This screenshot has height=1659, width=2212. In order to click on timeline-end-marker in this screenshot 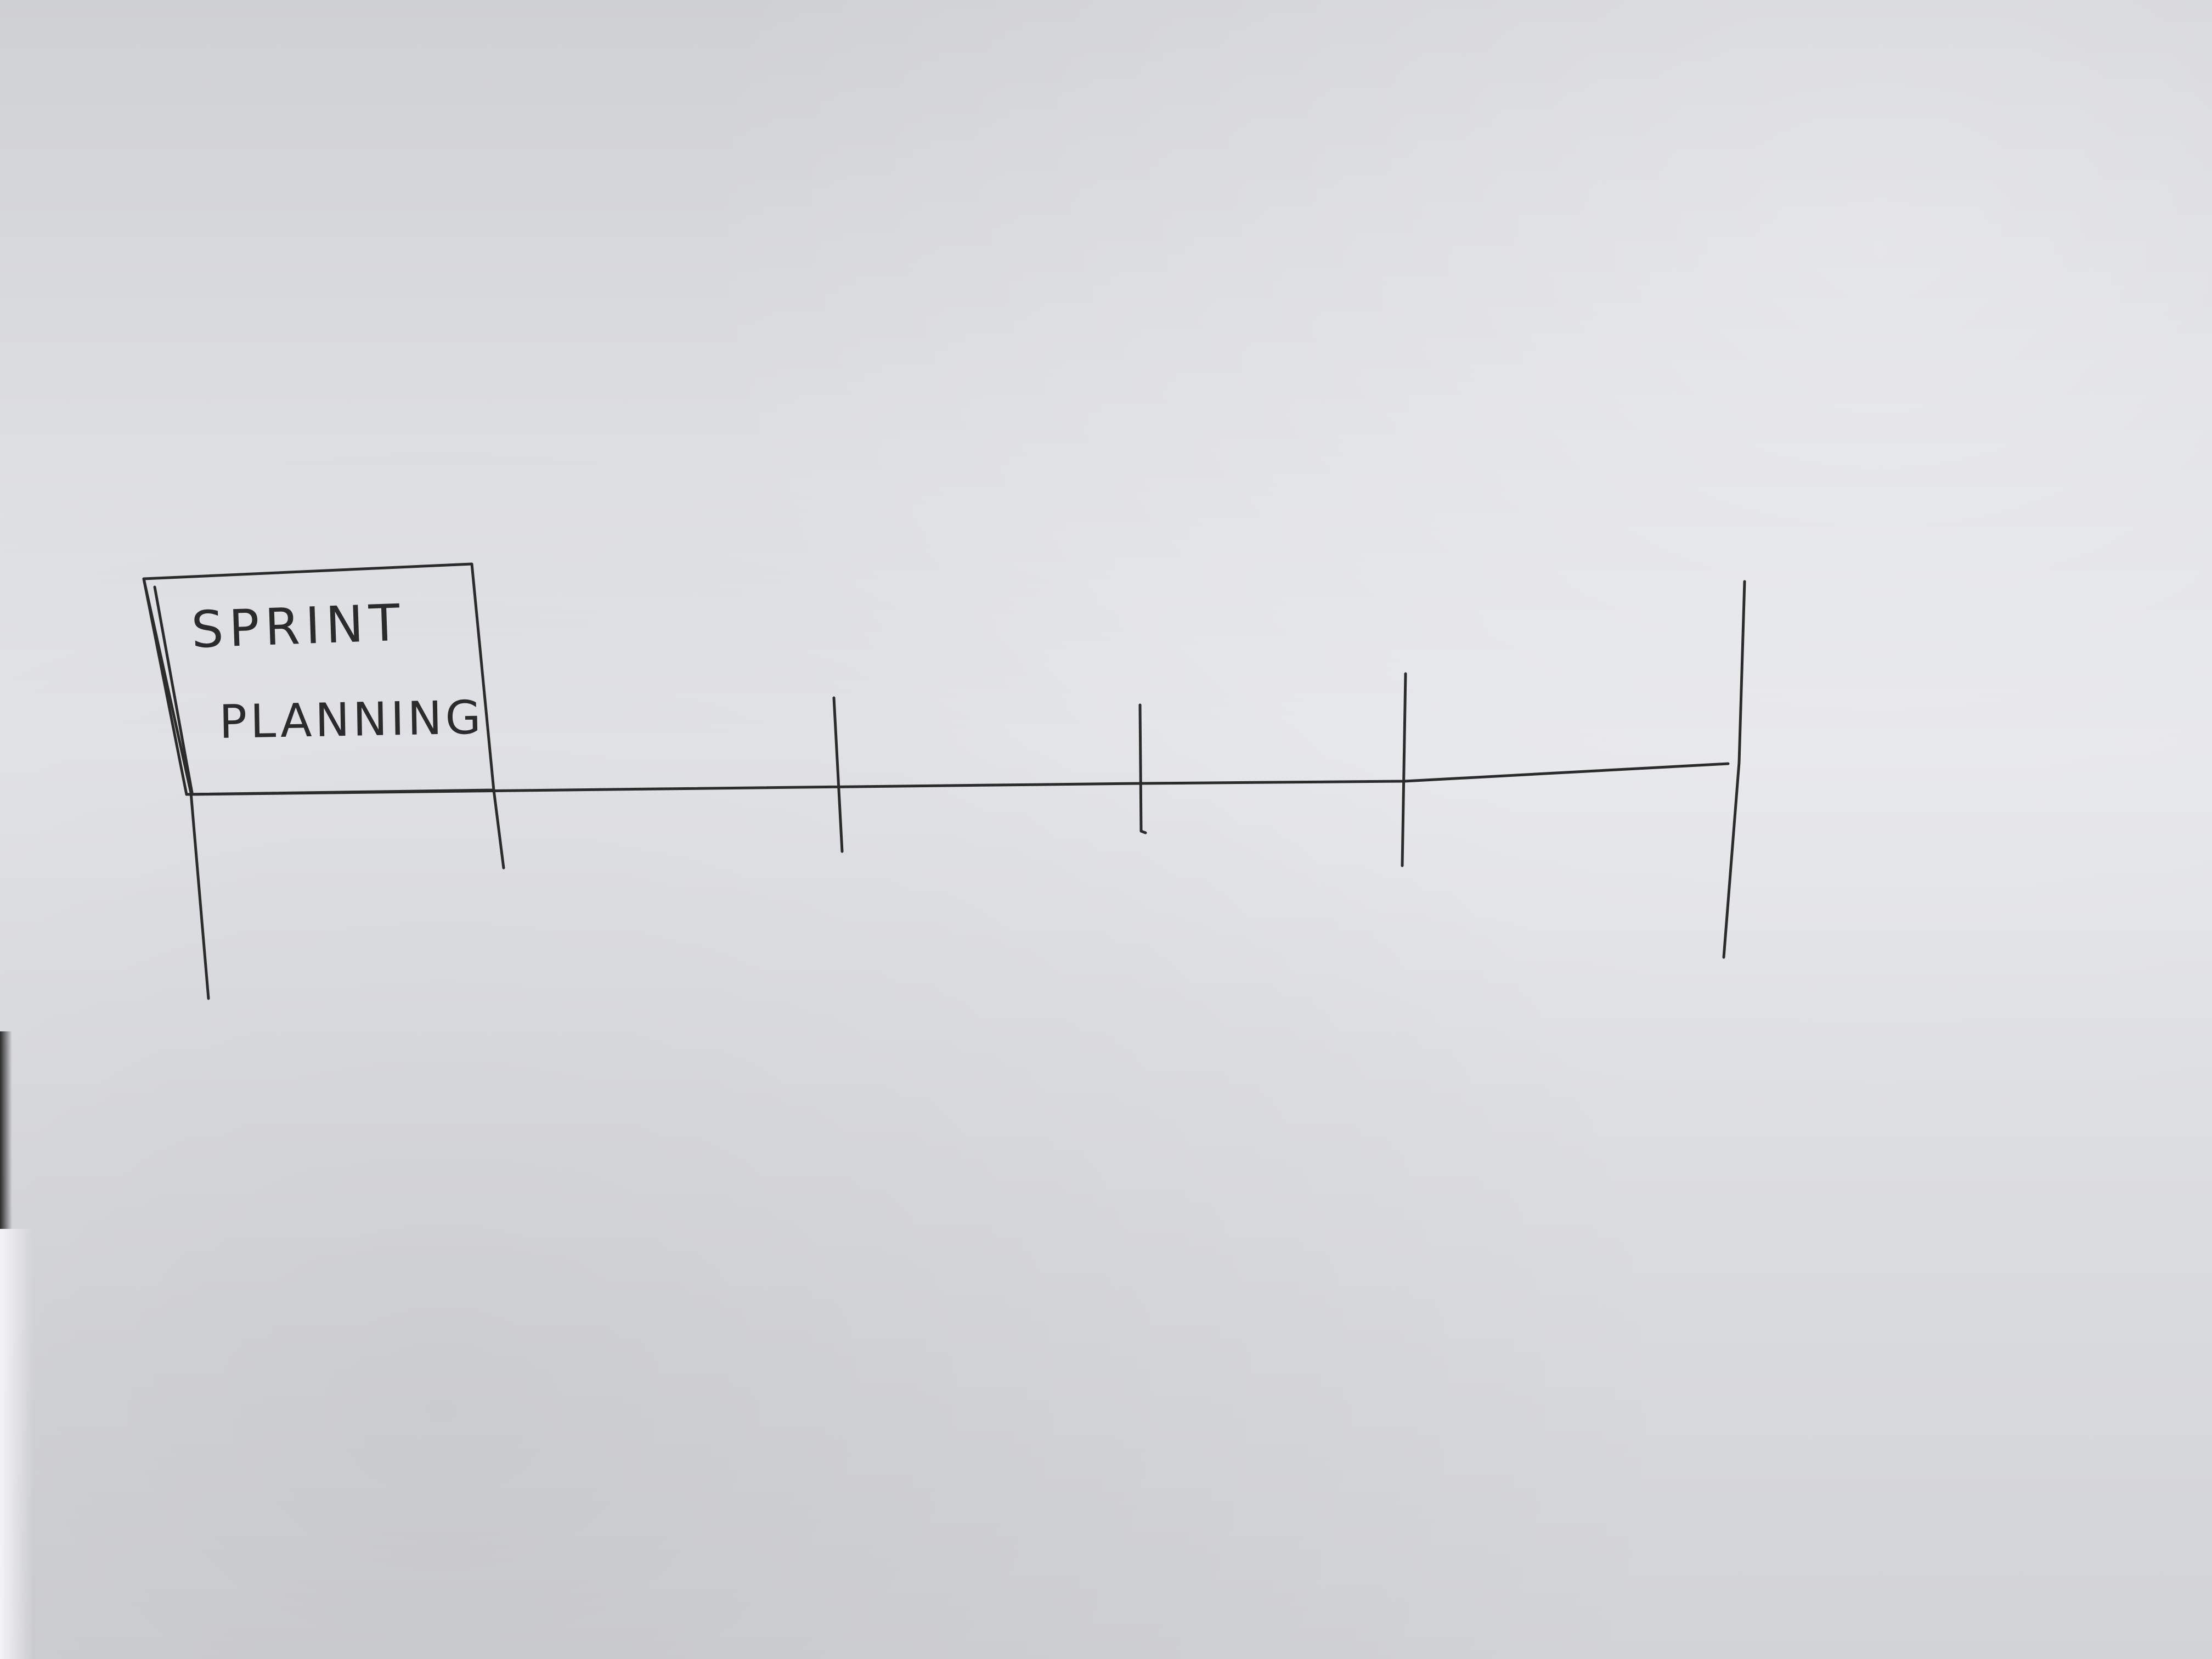, I will do `click(1734, 770)`.